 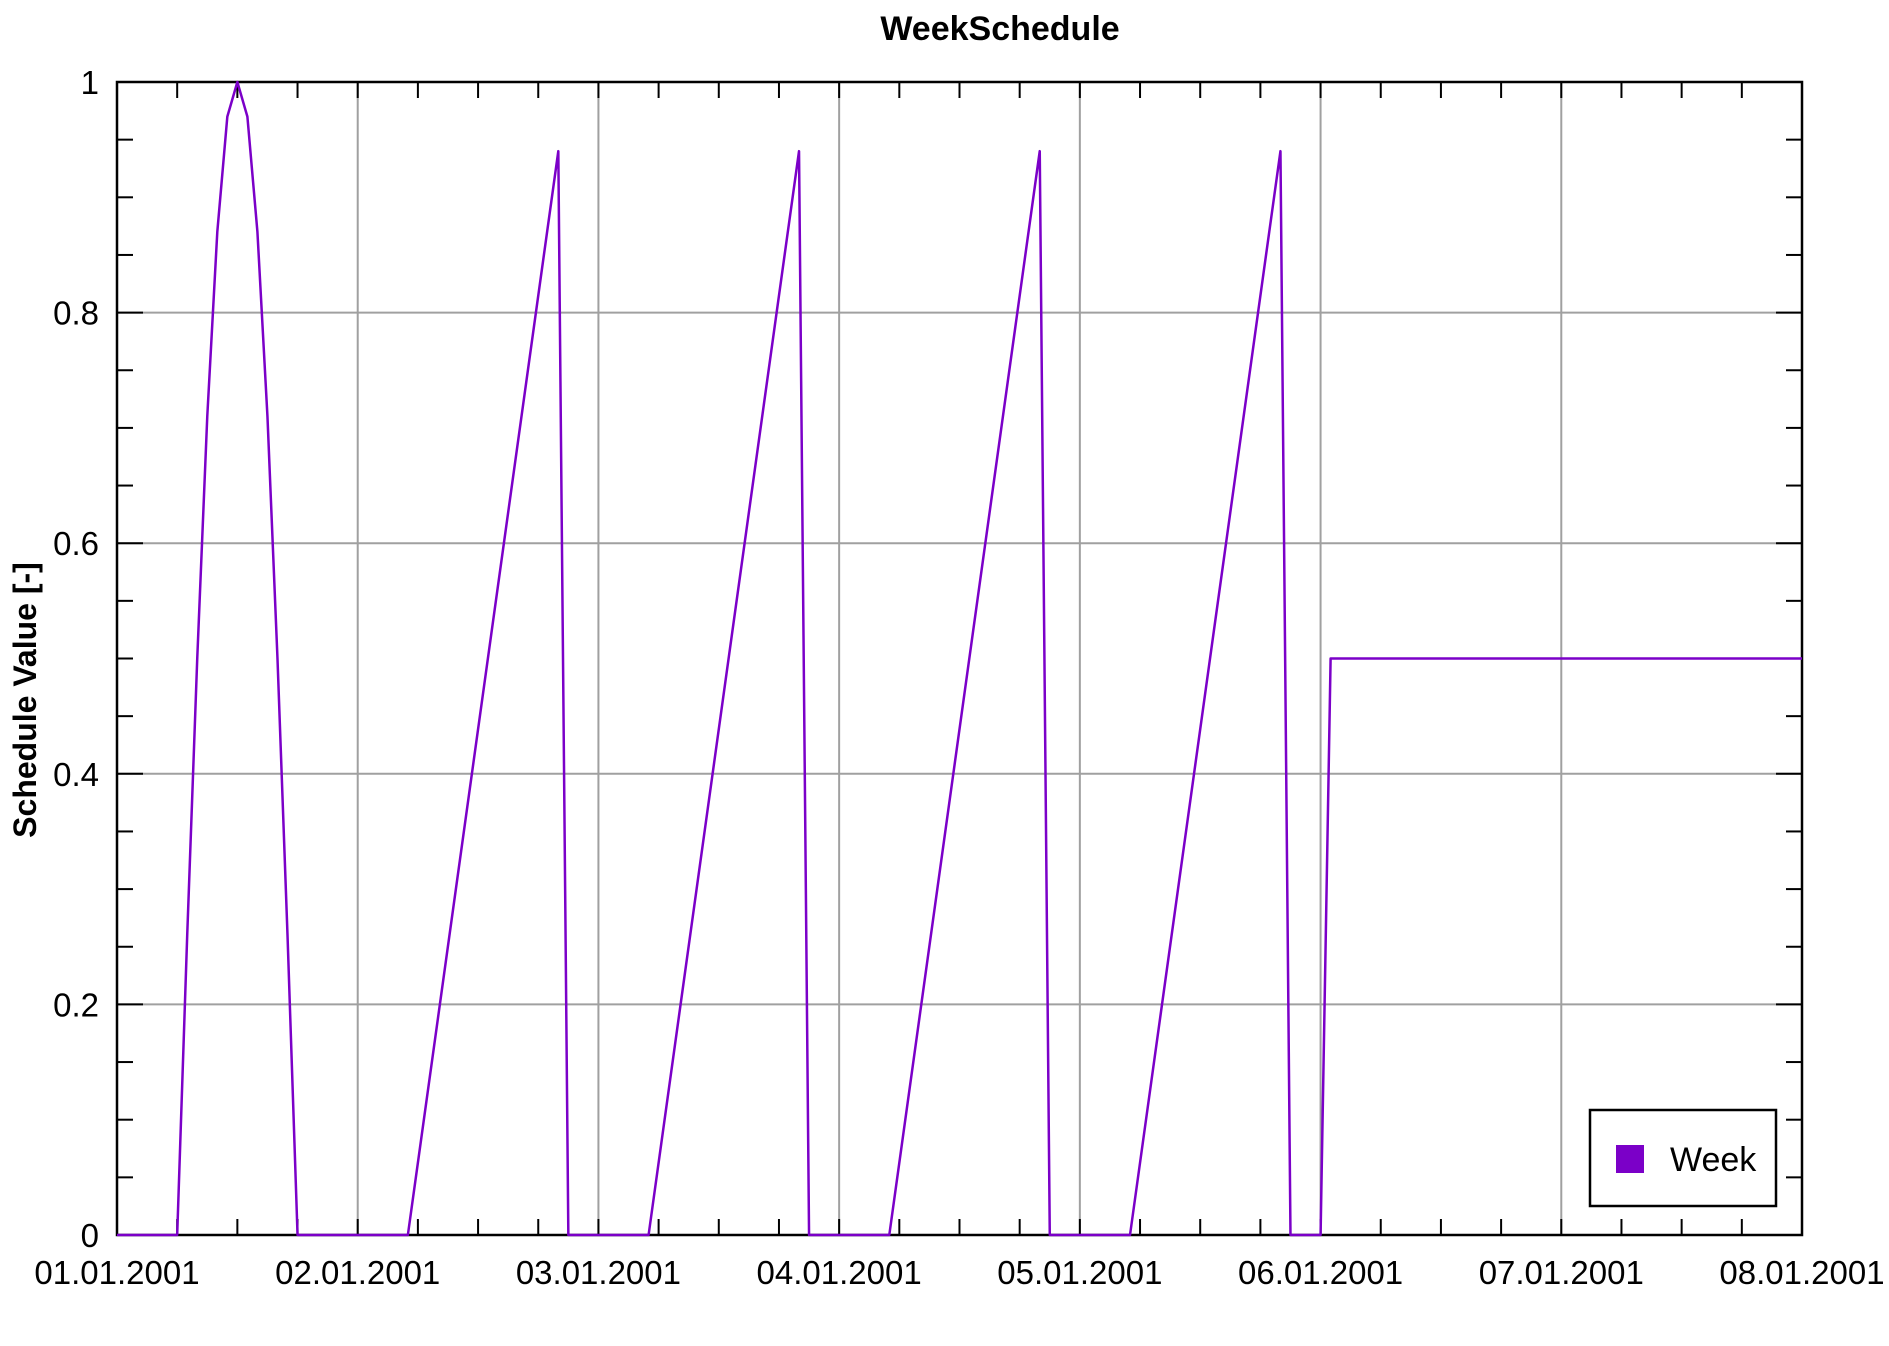 What do you see at coordinates (25, 700) in the screenshot?
I see `y-axis-label: Schedule Value [-]` at bounding box center [25, 700].